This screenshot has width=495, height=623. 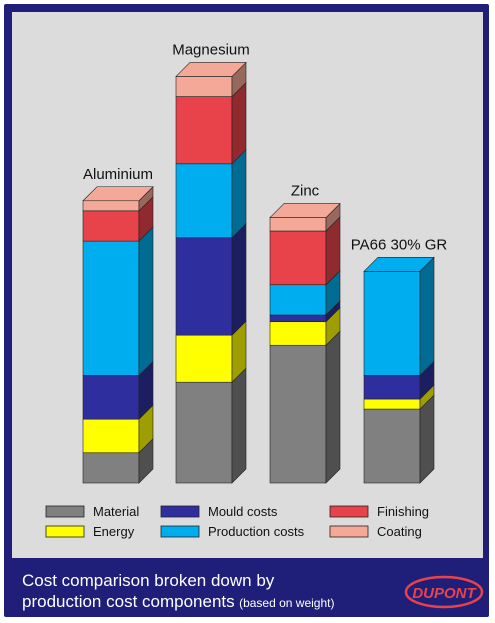 I want to click on legend-swatch-coating, so click(x=349, y=531).